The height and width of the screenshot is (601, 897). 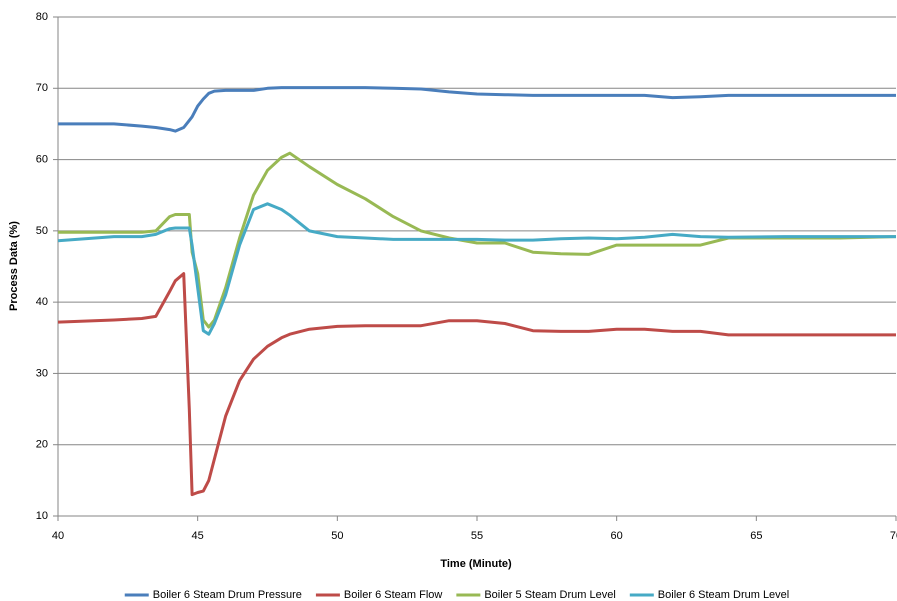 What do you see at coordinates (476, 564) in the screenshot?
I see `x-axis-label: Time (Minute)` at bounding box center [476, 564].